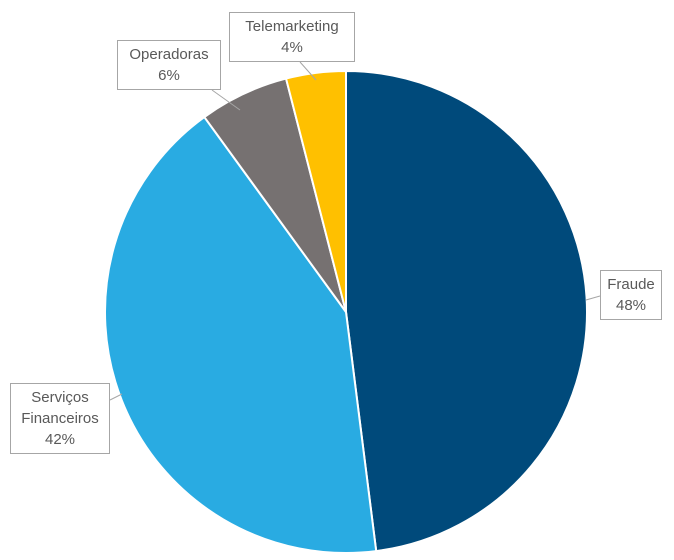 The width and height of the screenshot is (674, 560). I want to click on label-name: Fraude, so click(631, 284).